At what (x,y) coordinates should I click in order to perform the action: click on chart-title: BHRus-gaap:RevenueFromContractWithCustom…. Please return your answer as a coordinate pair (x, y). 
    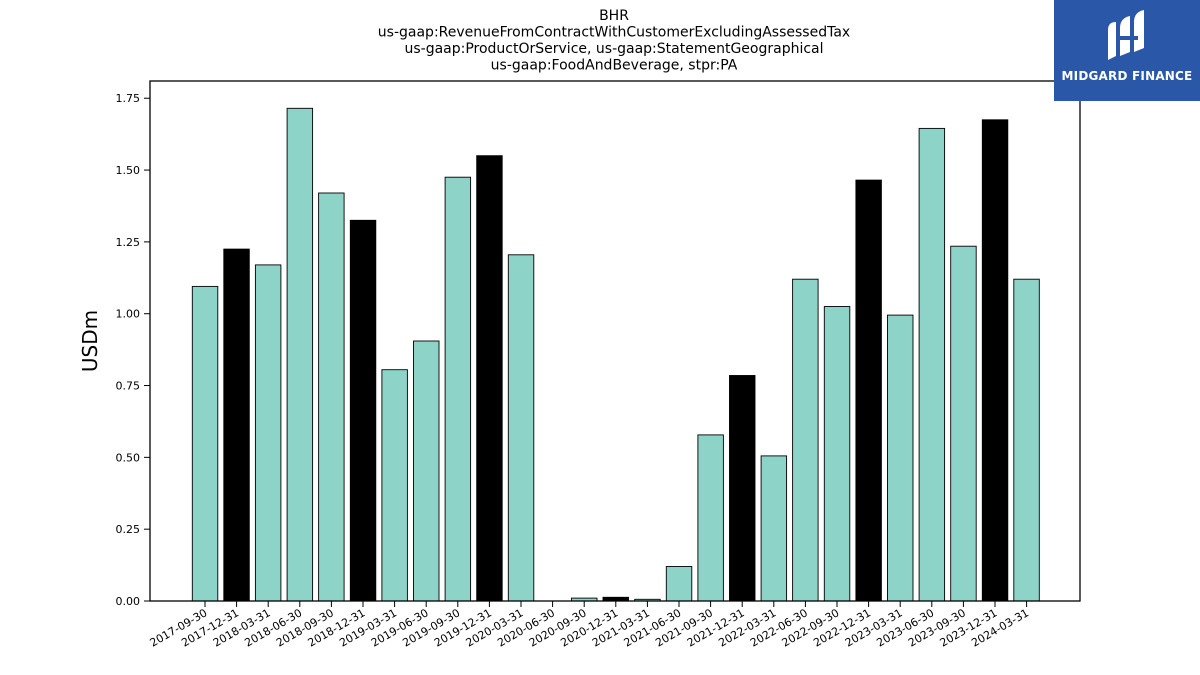
    Looking at the image, I should click on (614, 41).